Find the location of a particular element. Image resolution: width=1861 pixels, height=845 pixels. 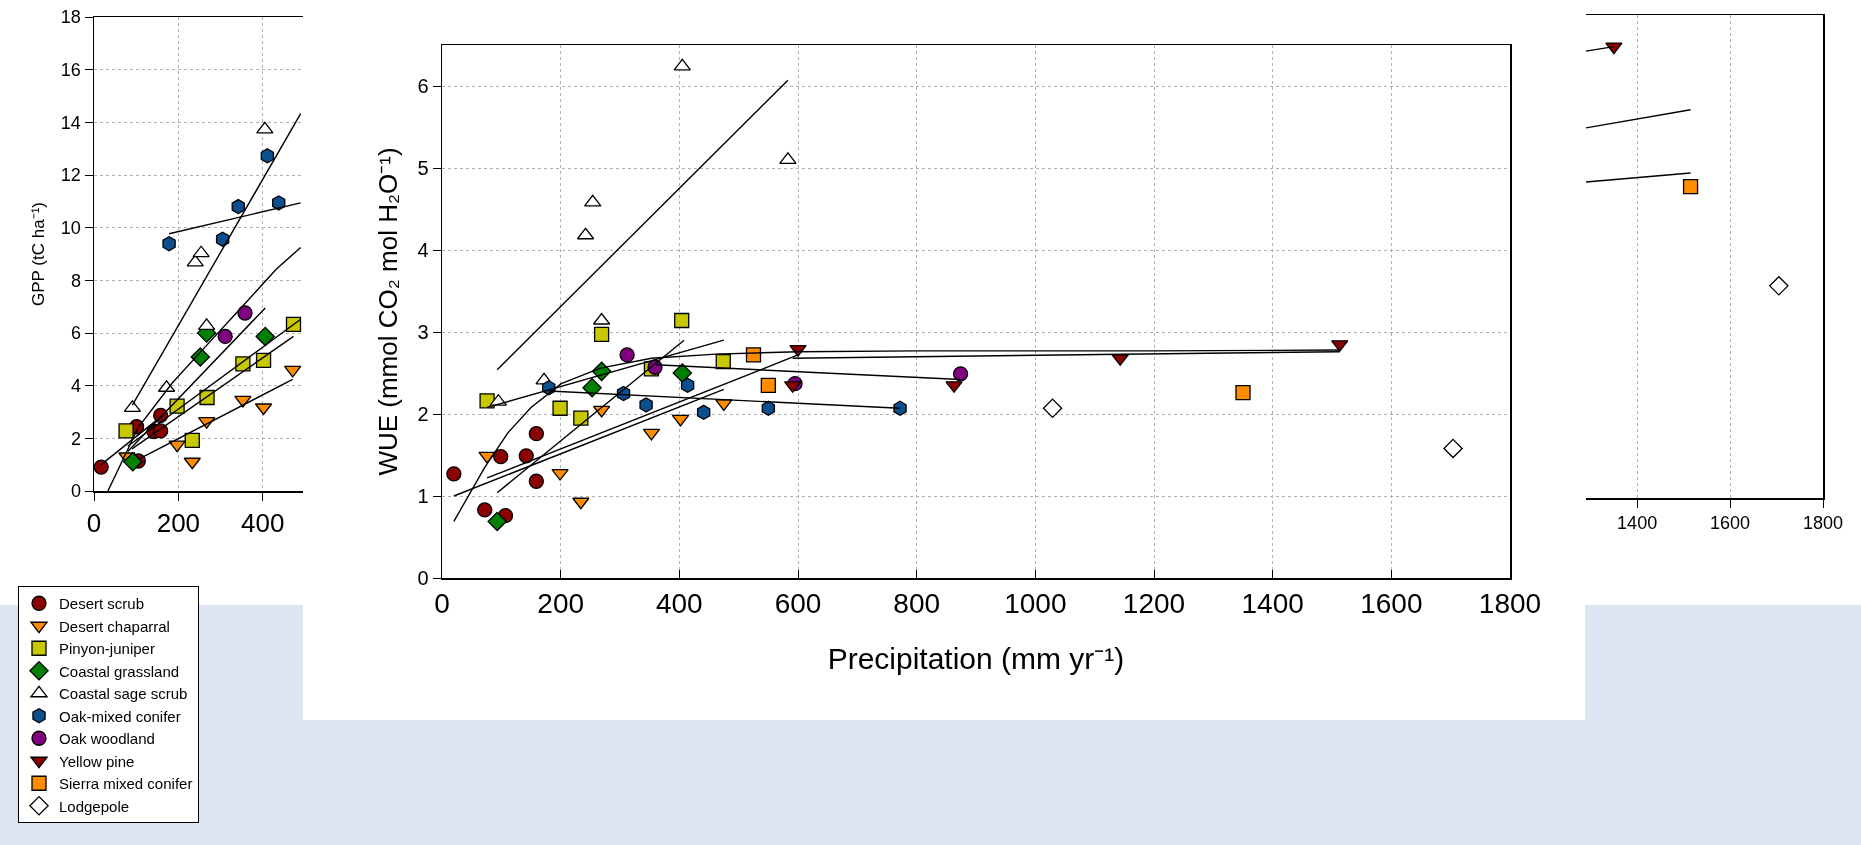

y-tick-label: 16 is located at coordinates (70, 69).